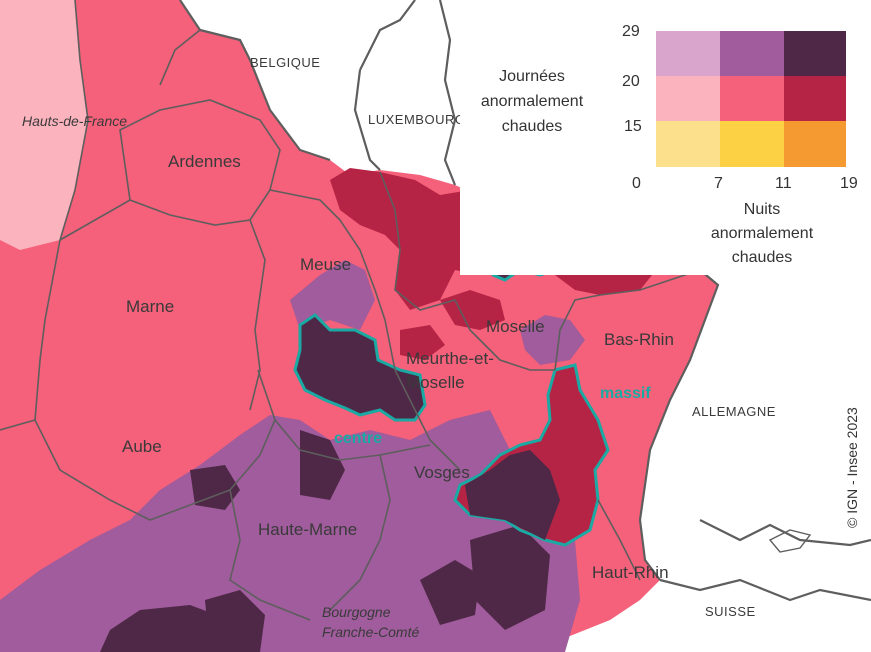 This screenshot has height=652, width=871. Describe the element at coordinates (631, 31) in the screenshot. I see `legend-y-tick-29: 29` at that location.